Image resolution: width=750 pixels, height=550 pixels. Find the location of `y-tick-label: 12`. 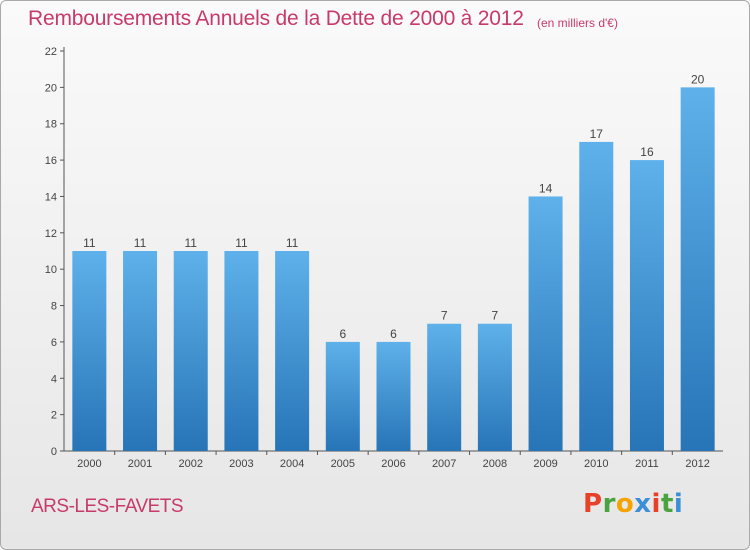

y-tick-label: 12 is located at coordinates (51, 234).